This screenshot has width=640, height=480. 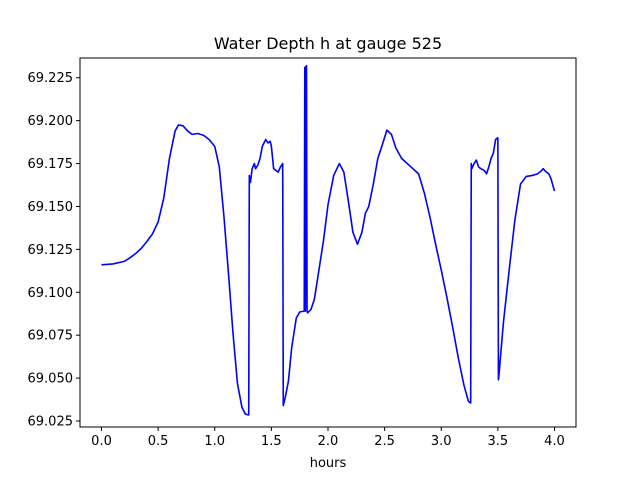 What do you see at coordinates (554, 441) in the screenshot?
I see `x-tick-label: 4.0` at bounding box center [554, 441].